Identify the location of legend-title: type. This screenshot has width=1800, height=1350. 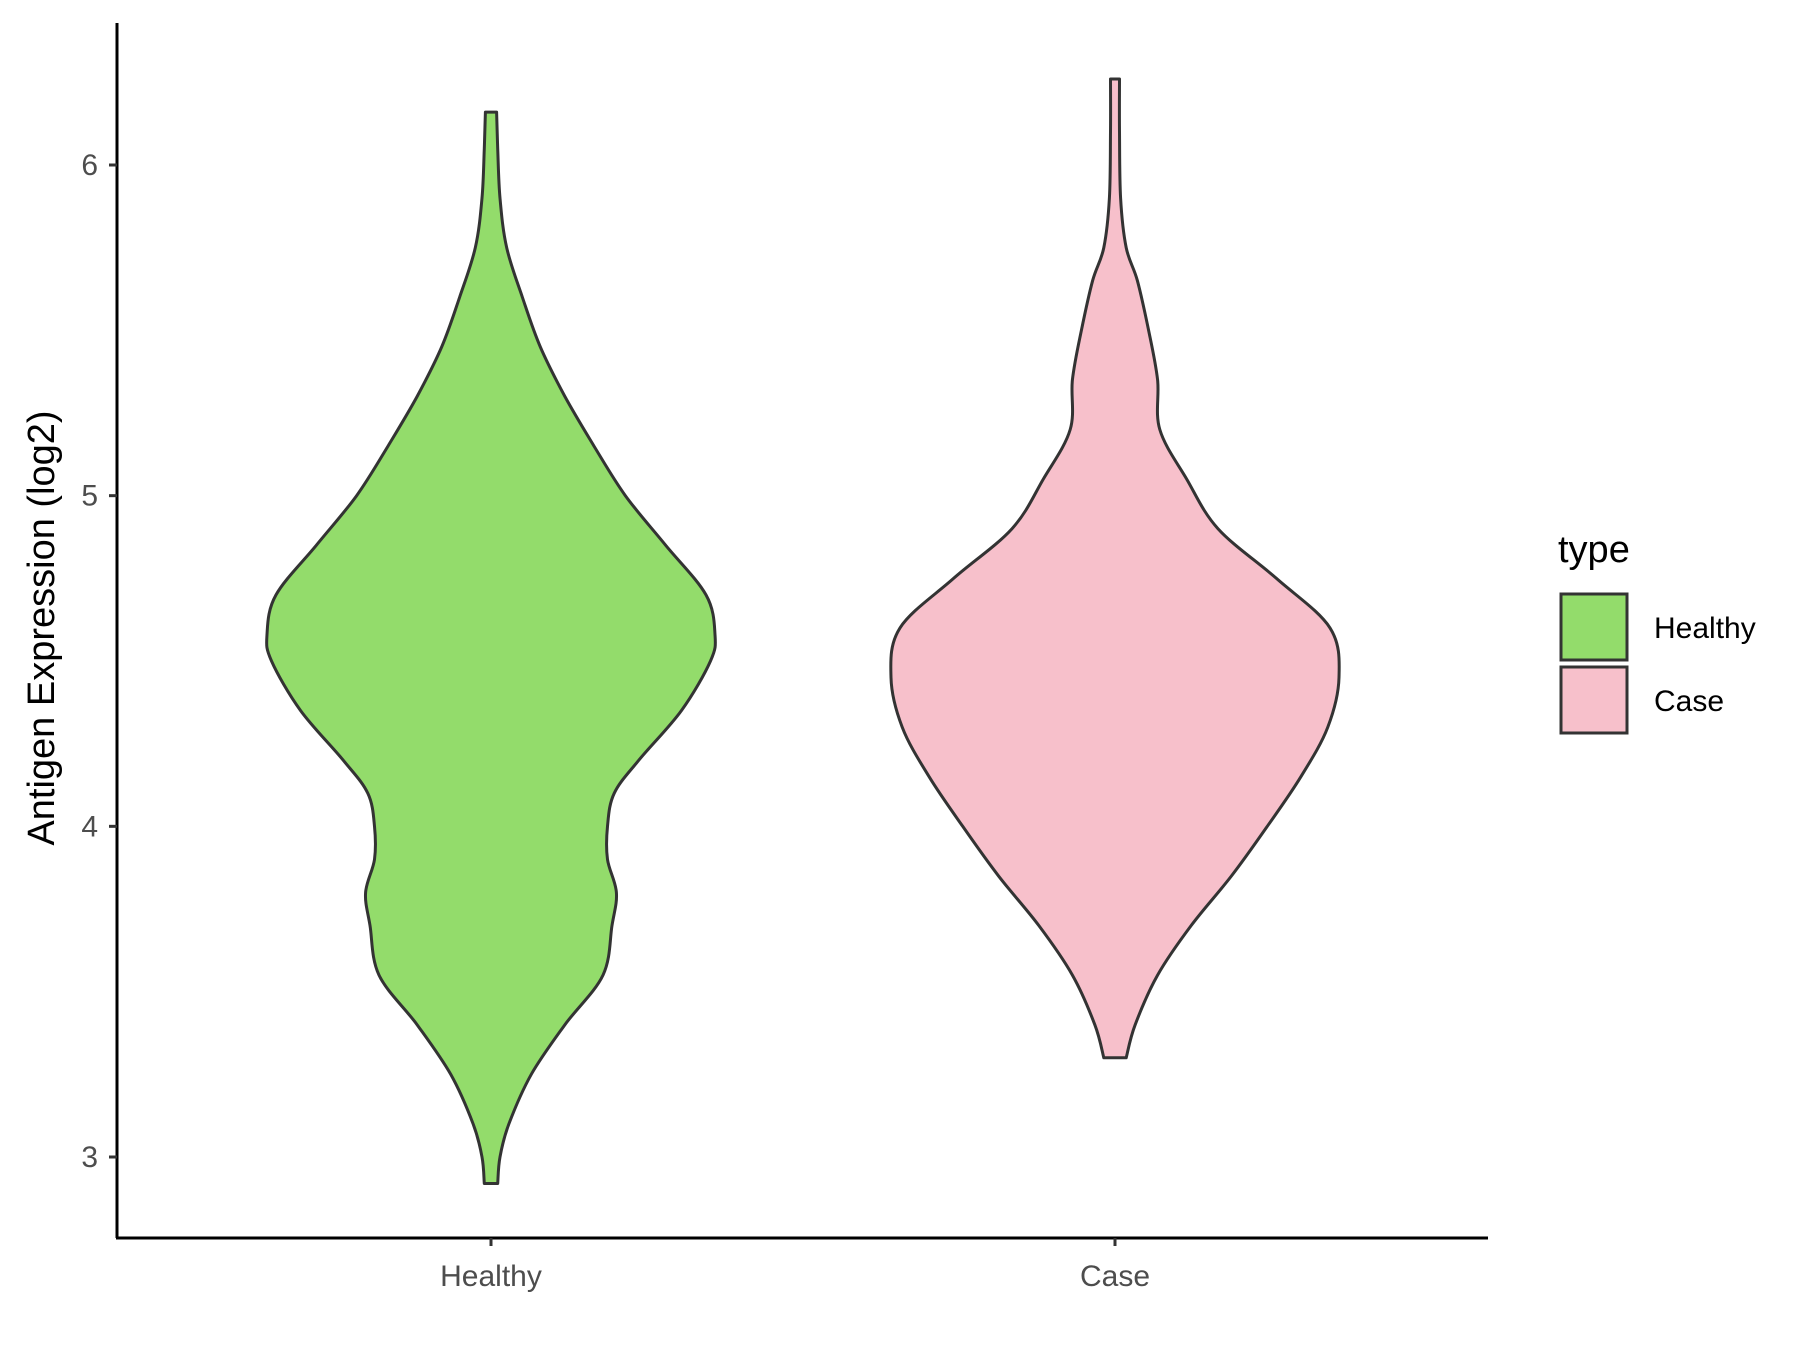
(1594, 550).